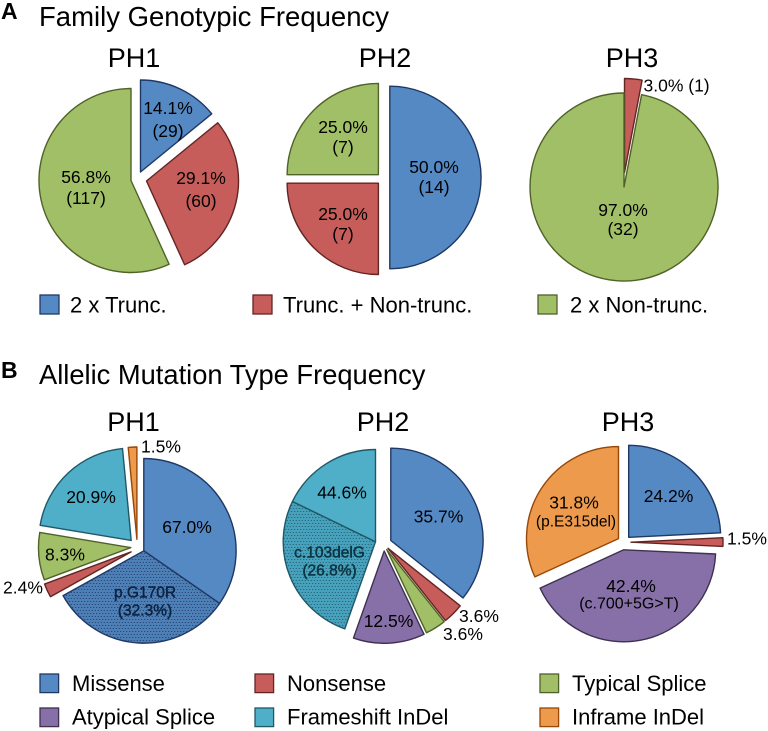  What do you see at coordinates (232, 374) in the screenshot?
I see `svg-text:Allelic Mutation Type Frequenc: Allelic Mutation Type Frequency` at bounding box center [232, 374].